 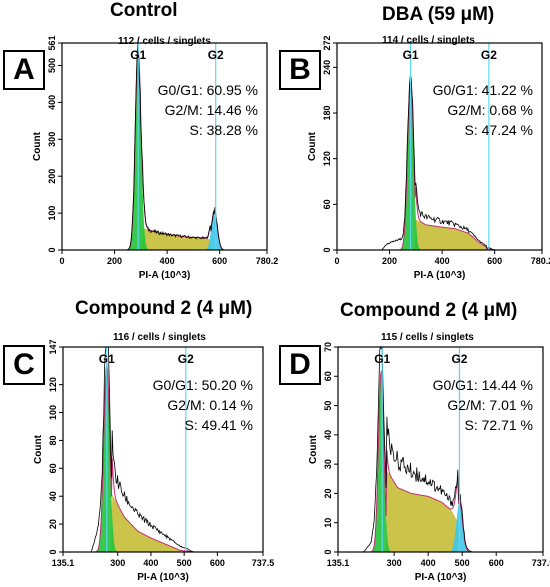 I want to click on panel-title-b: DBA (59 μM), so click(x=438, y=14).